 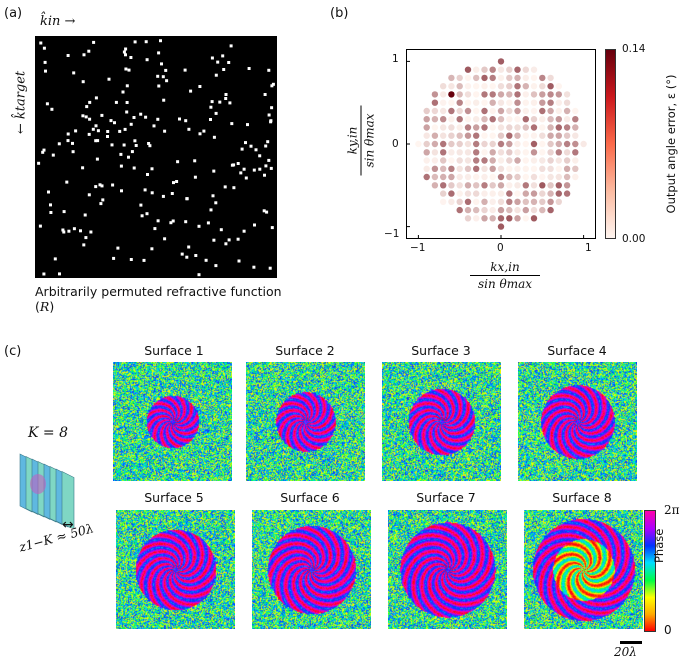 I want to click on error-colorbar-max: 0.14, so click(x=634, y=49).